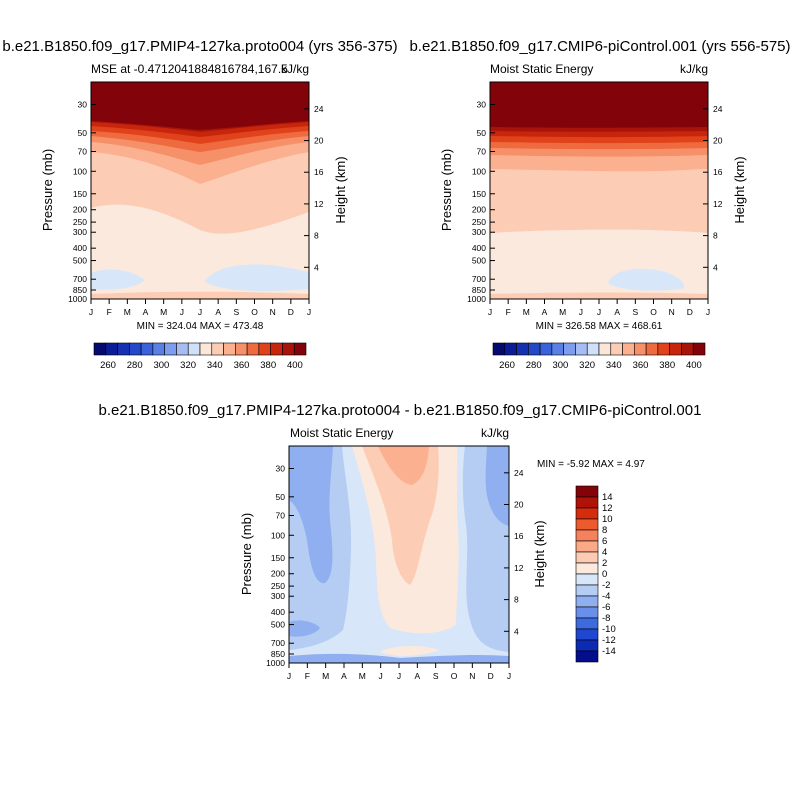 The image size is (800, 800). Describe the element at coordinates (715, 267) in the screenshot. I see `y2-tick-label: 4` at that location.